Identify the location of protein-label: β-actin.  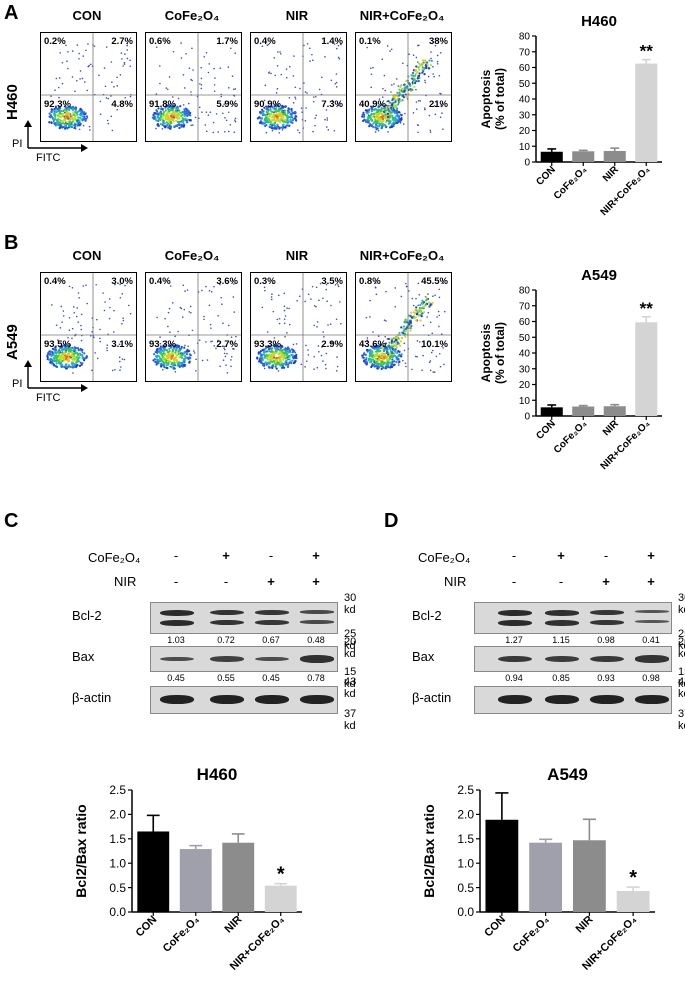
(432, 697).